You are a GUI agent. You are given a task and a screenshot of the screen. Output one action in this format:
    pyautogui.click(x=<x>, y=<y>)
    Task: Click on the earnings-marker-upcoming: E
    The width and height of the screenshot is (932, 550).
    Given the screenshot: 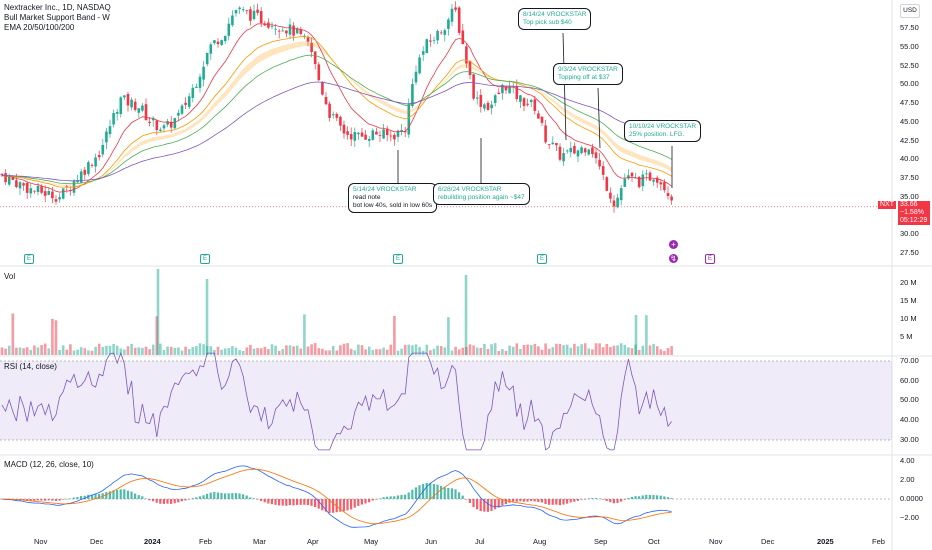 What is the action you would take?
    pyautogui.click(x=710, y=259)
    